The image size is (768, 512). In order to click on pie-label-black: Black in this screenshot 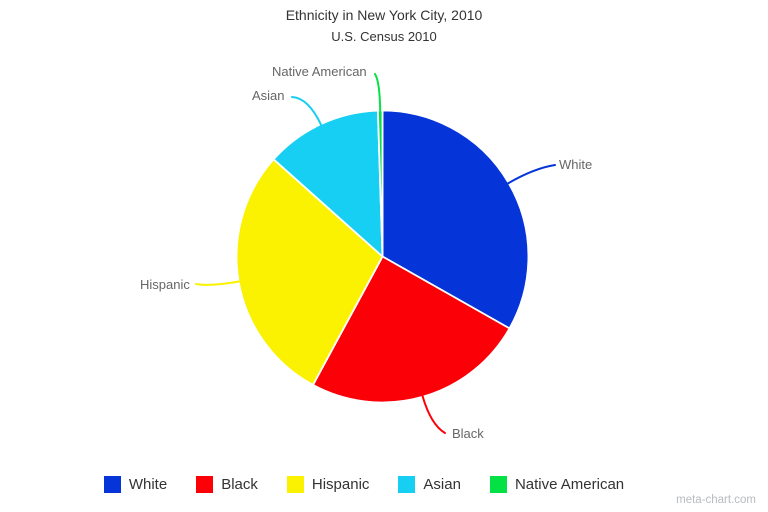, I will do `click(468, 433)`.